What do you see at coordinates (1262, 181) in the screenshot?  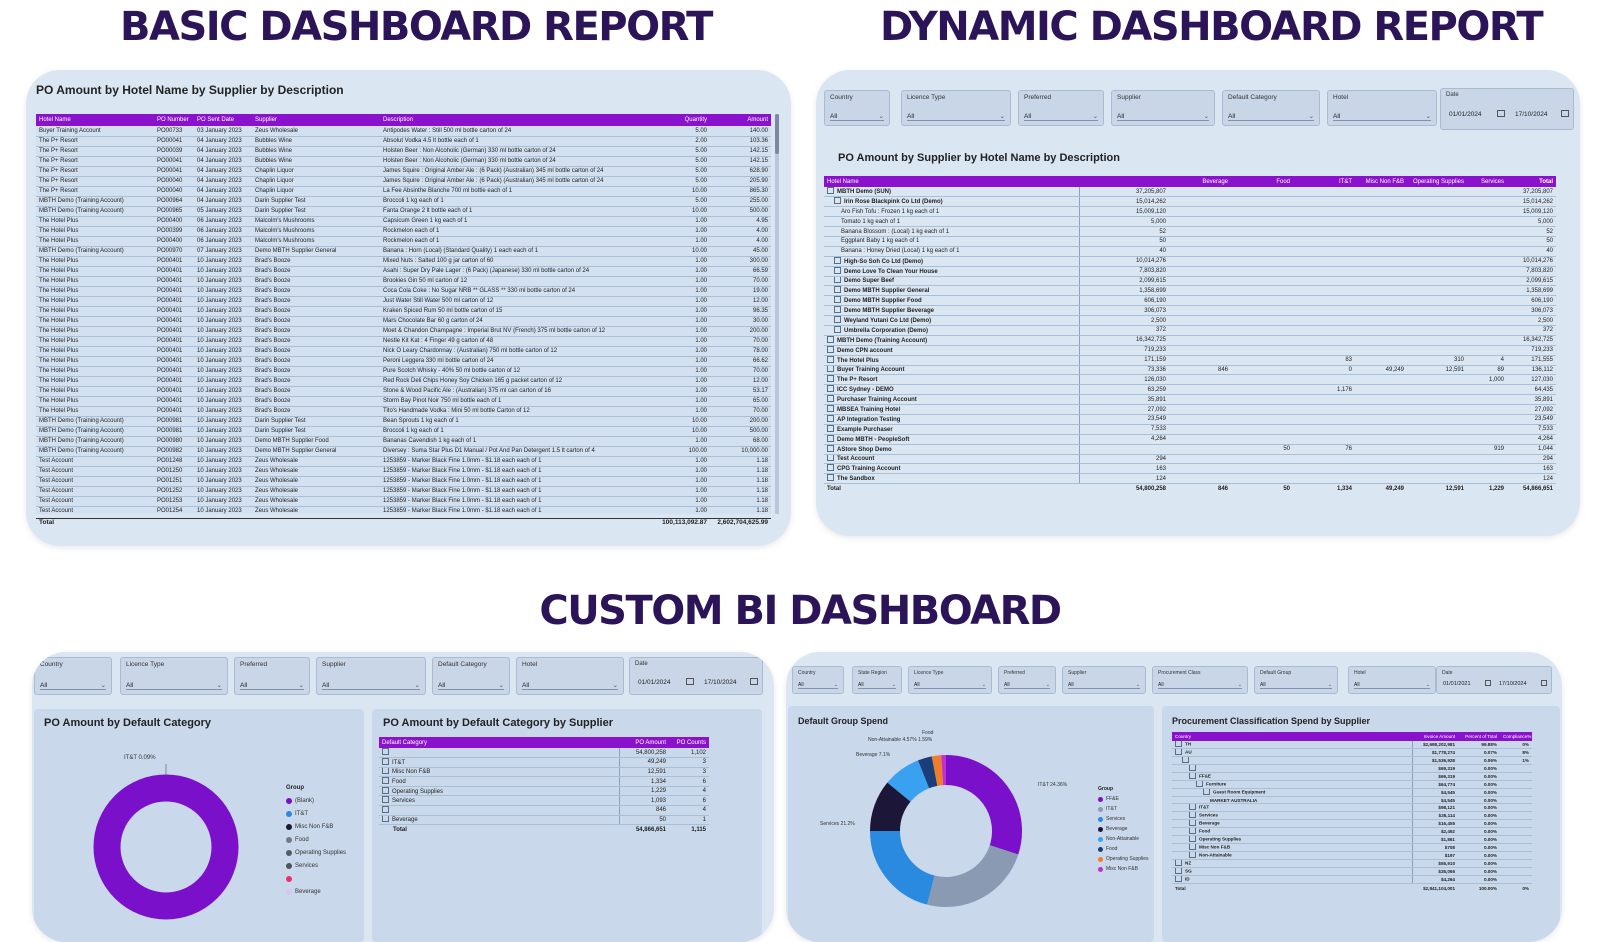 I see `column-header: Food` at bounding box center [1262, 181].